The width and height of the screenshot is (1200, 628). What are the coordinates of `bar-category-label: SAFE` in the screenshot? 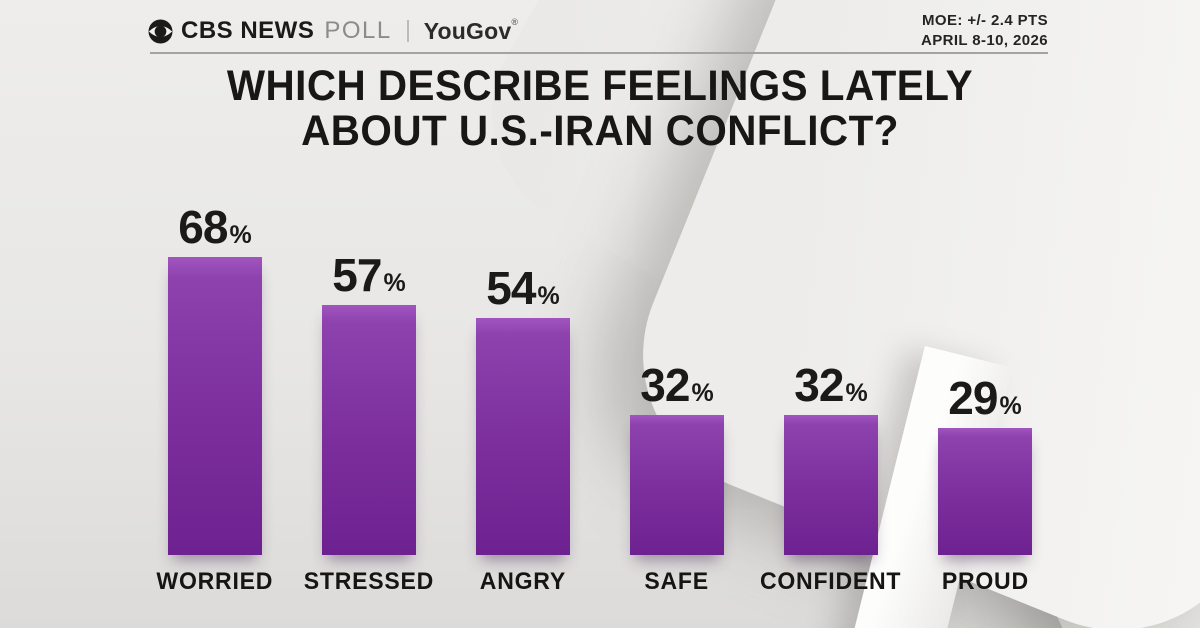 It's located at (677, 581).